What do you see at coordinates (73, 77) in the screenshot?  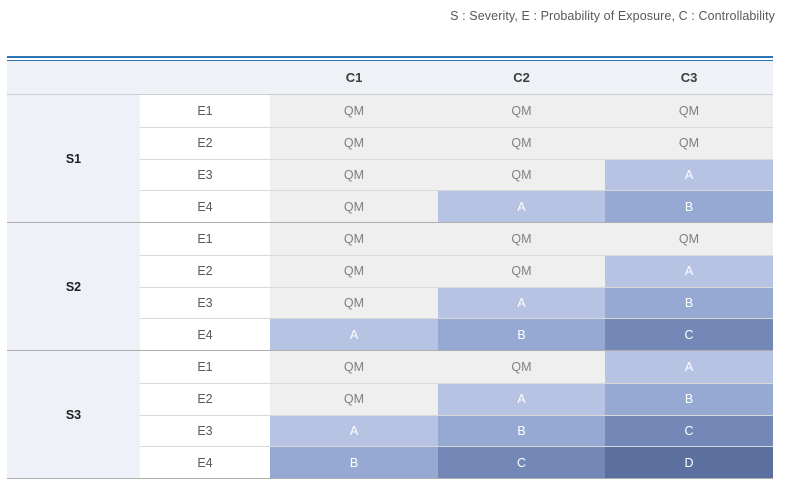 I see `header-severity-spacer` at bounding box center [73, 77].